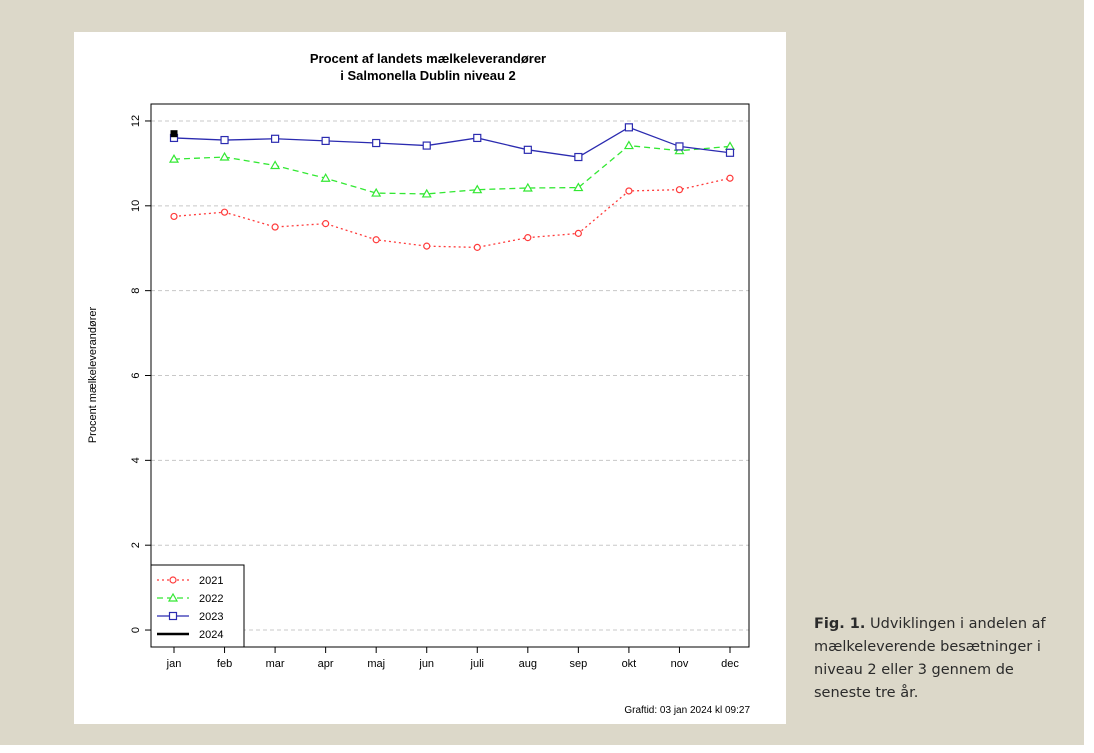  I want to click on legend-item-2022: 2022, so click(190, 598).